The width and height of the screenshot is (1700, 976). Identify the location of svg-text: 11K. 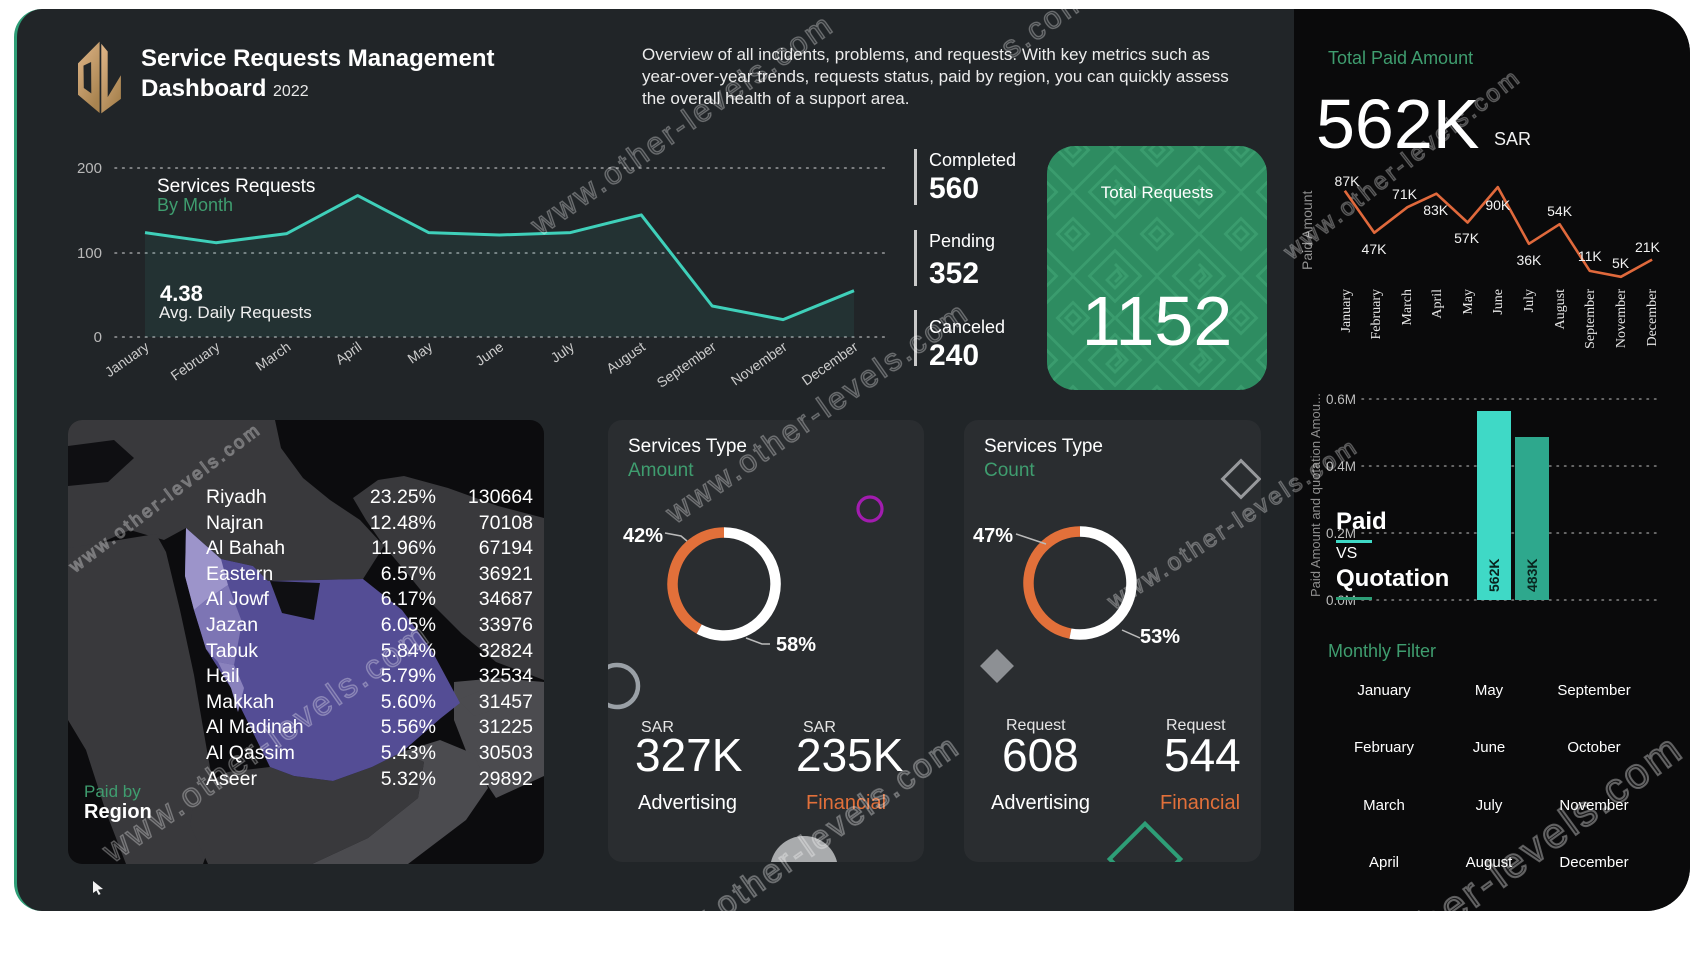
(1590, 256).